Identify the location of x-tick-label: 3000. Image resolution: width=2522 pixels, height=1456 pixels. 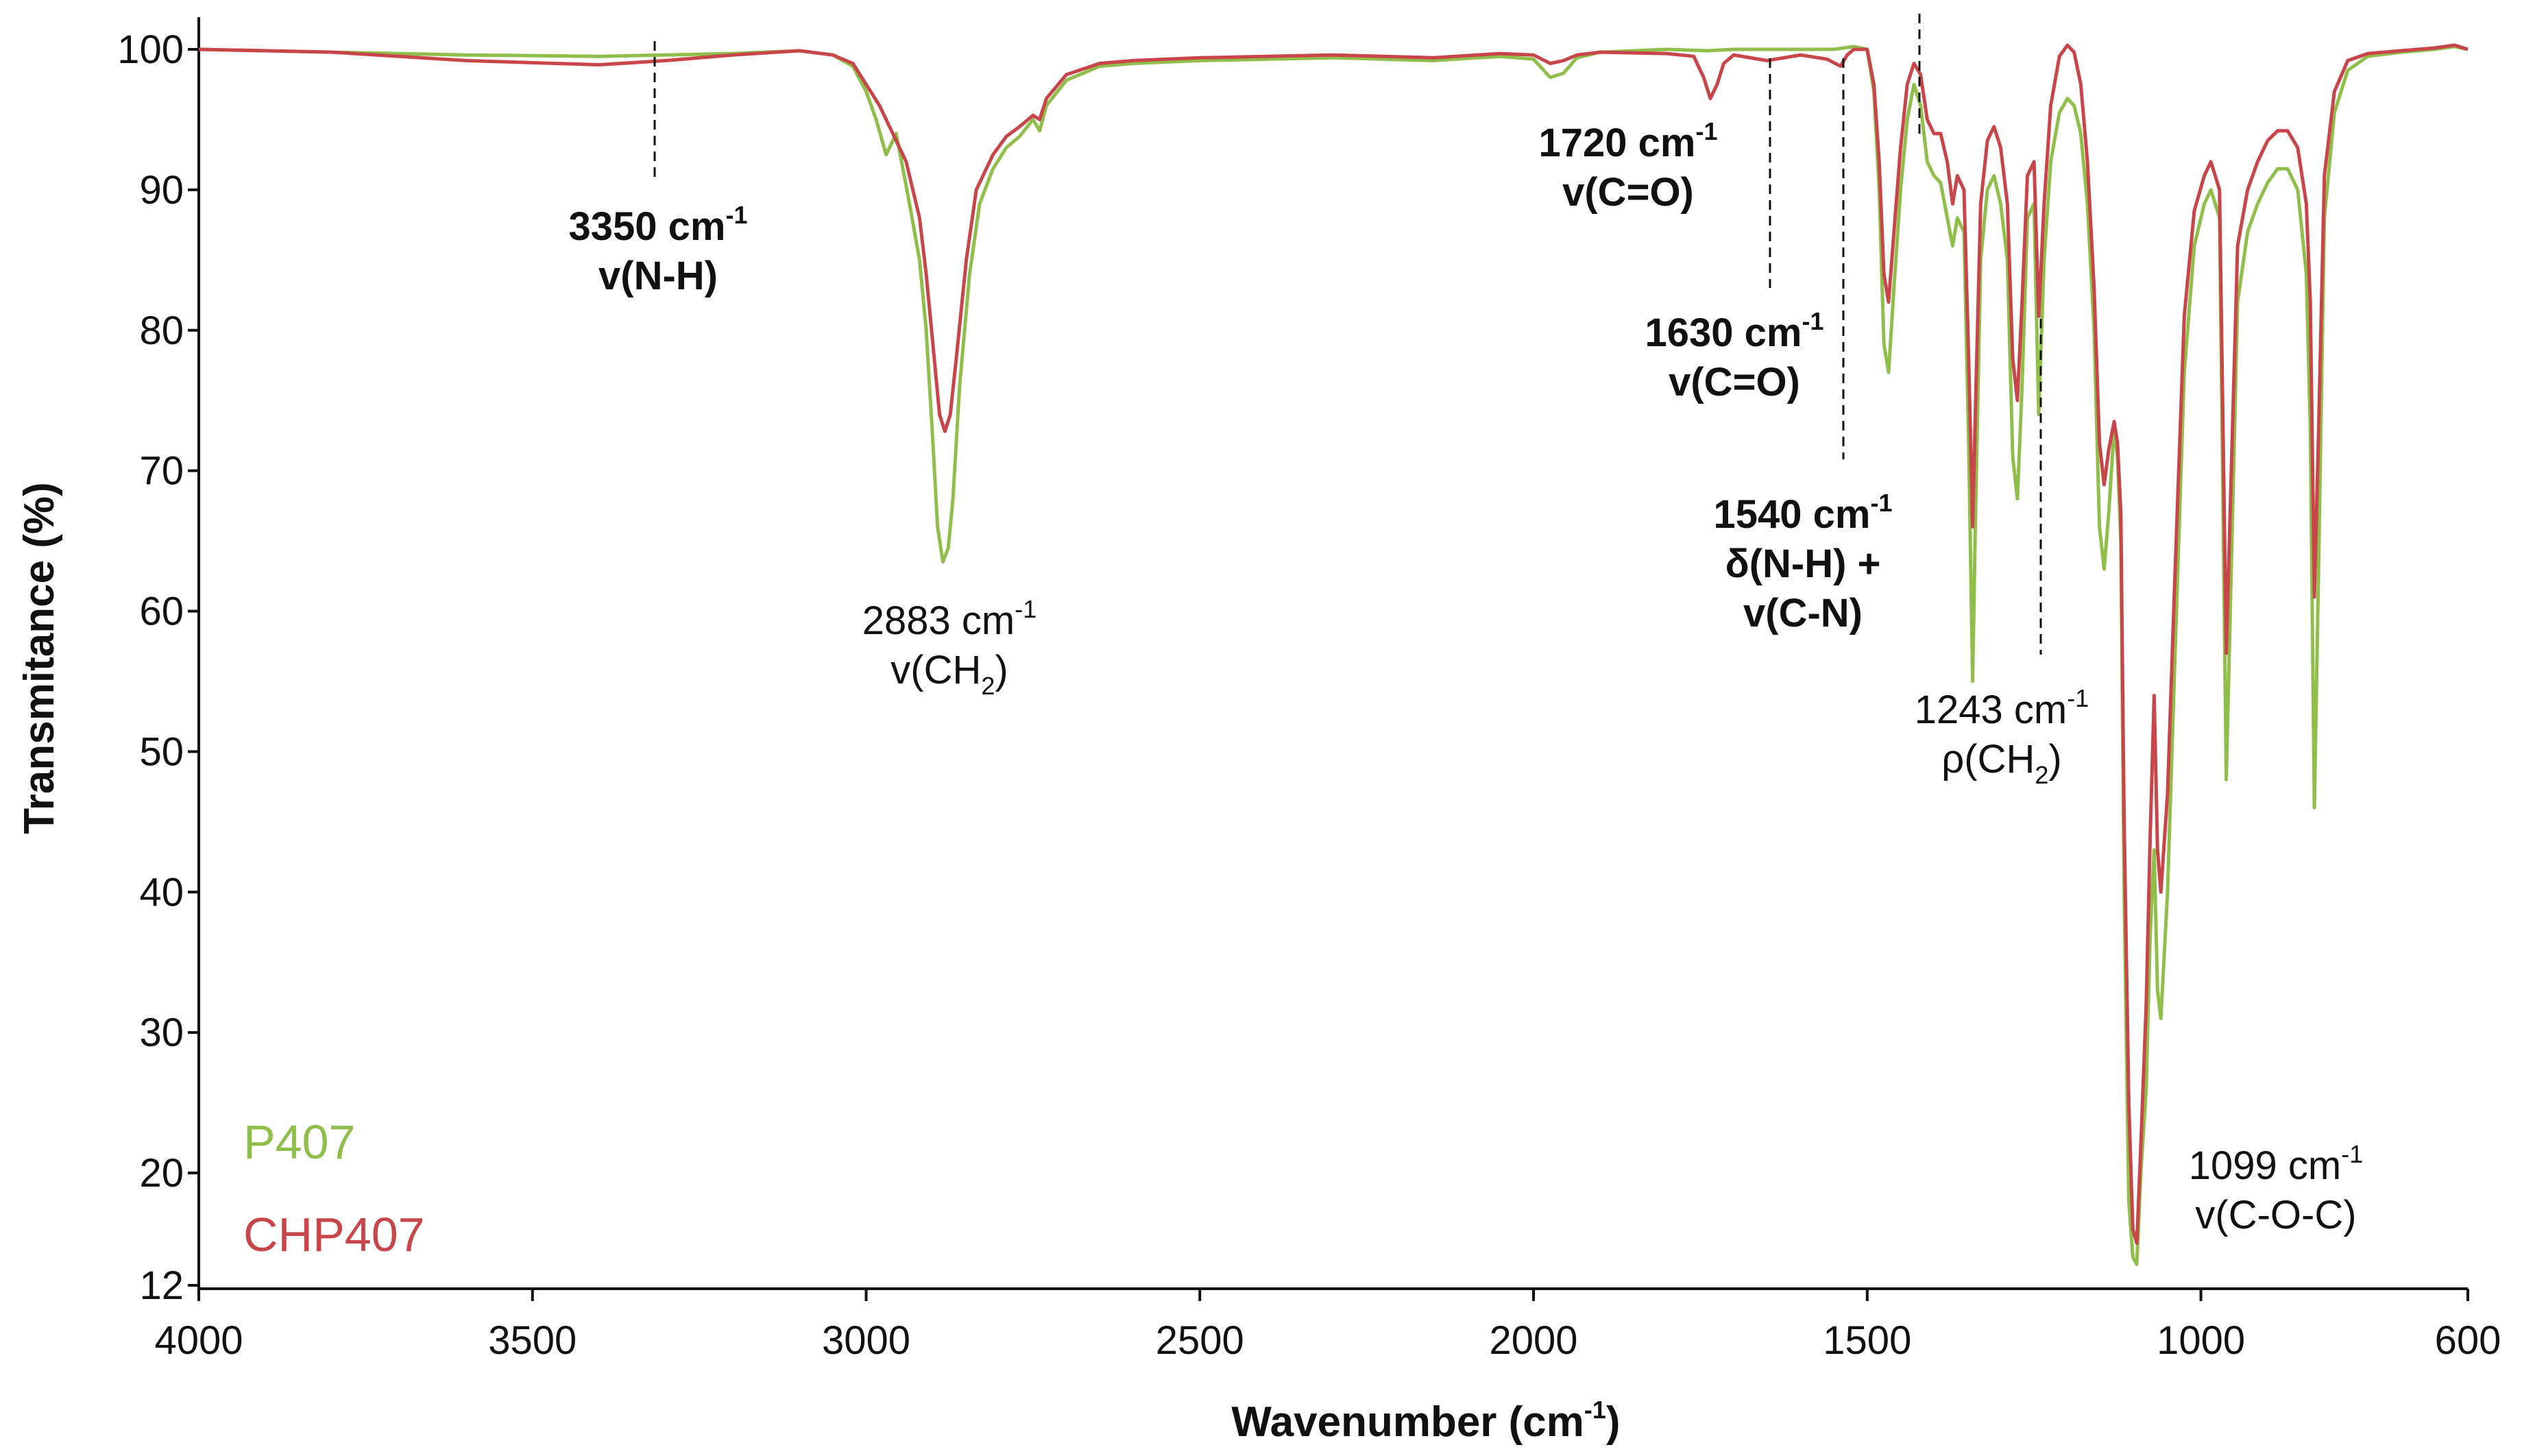
(866, 1340).